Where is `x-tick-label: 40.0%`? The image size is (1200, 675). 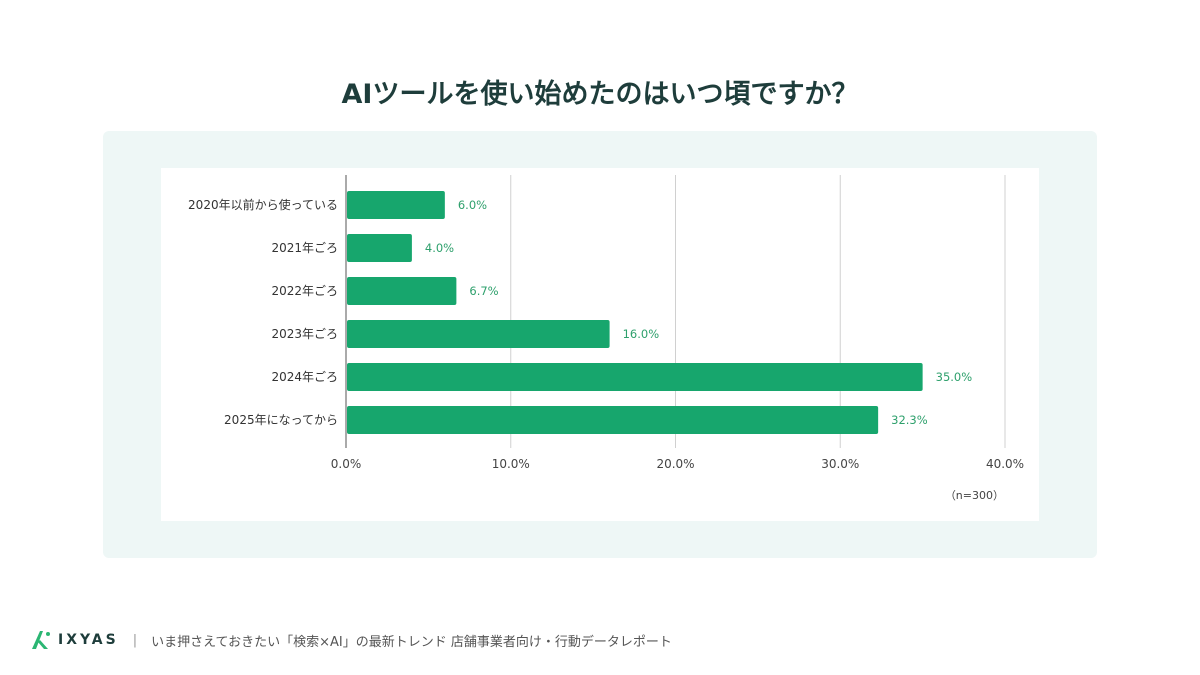 x-tick-label: 40.0% is located at coordinates (1005, 464).